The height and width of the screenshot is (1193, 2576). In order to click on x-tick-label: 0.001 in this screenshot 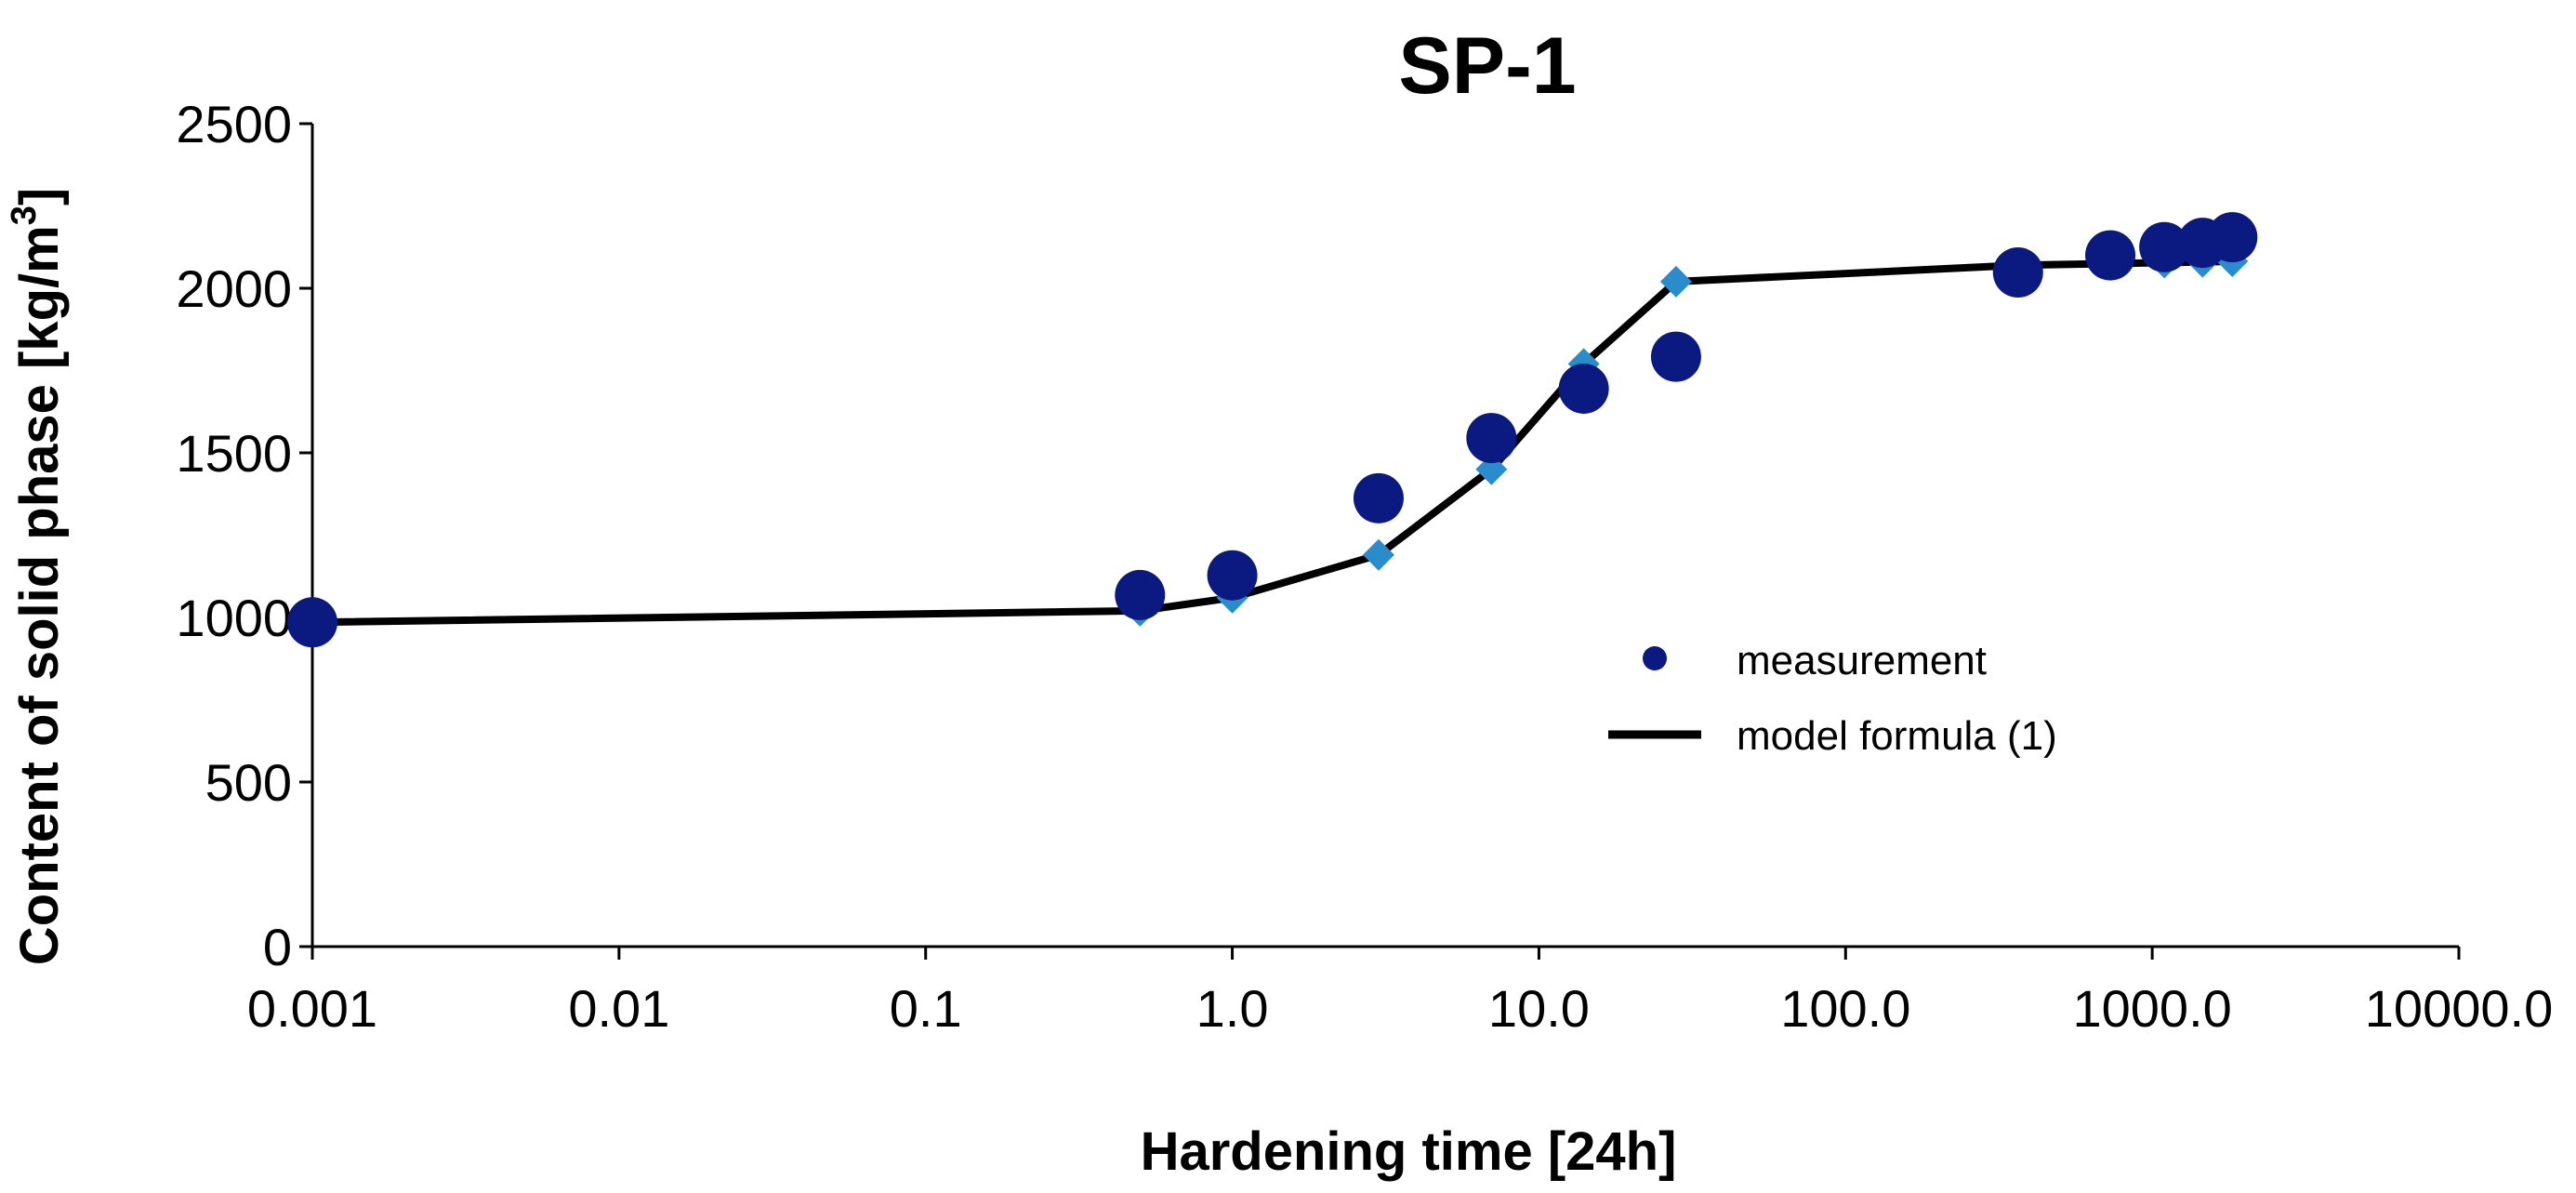, I will do `click(312, 1009)`.